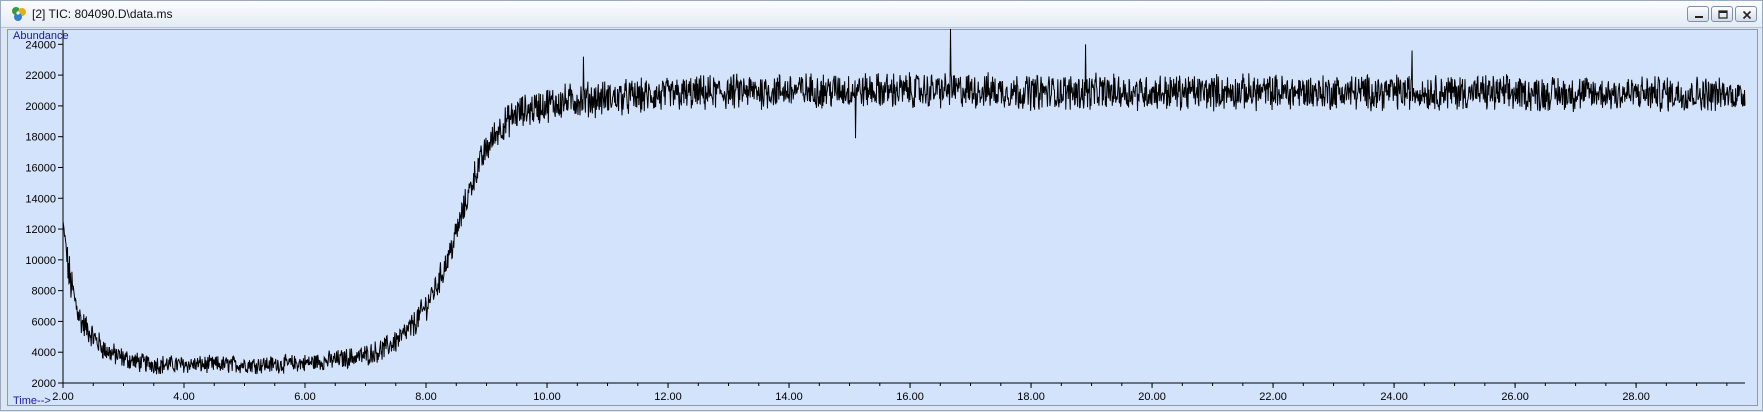 The width and height of the screenshot is (1763, 412). Describe the element at coordinates (547, 397) in the screenshot. I see `x-tick-label: 10.00` at that location.